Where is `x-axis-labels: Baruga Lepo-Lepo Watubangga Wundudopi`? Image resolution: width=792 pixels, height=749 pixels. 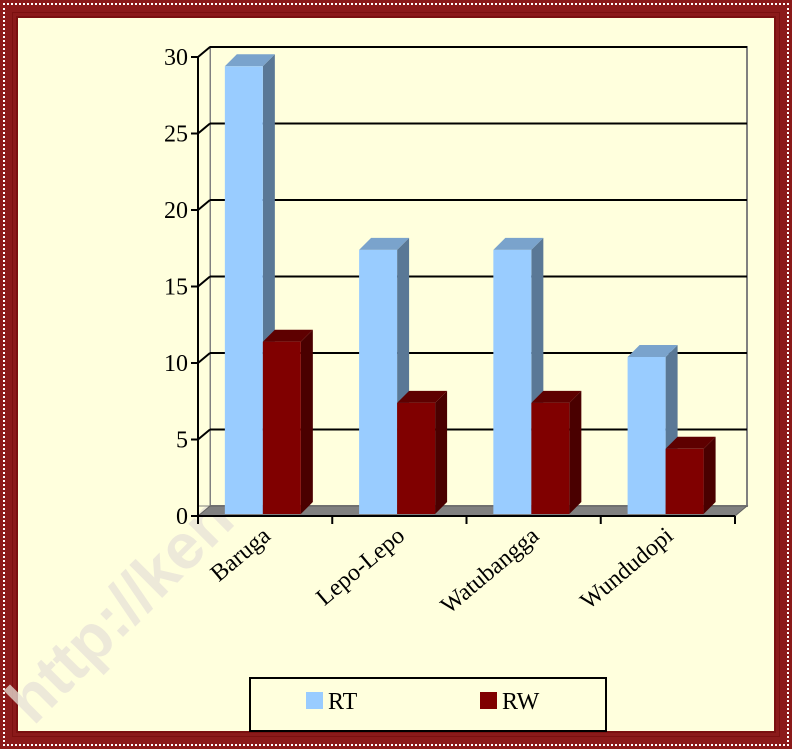 x-axis-labels: Baruga Lepo-Lepo Watubangga Wundudopi is located at coordinates (466, 567).